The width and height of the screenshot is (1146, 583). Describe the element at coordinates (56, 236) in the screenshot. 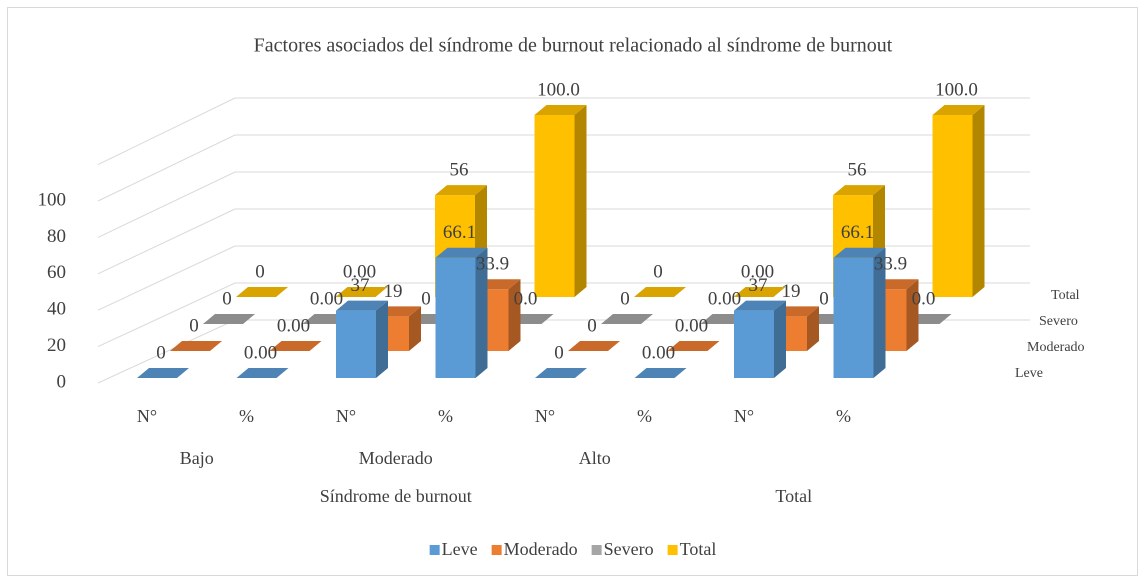

I see `y-tick-label: 80` at that location.